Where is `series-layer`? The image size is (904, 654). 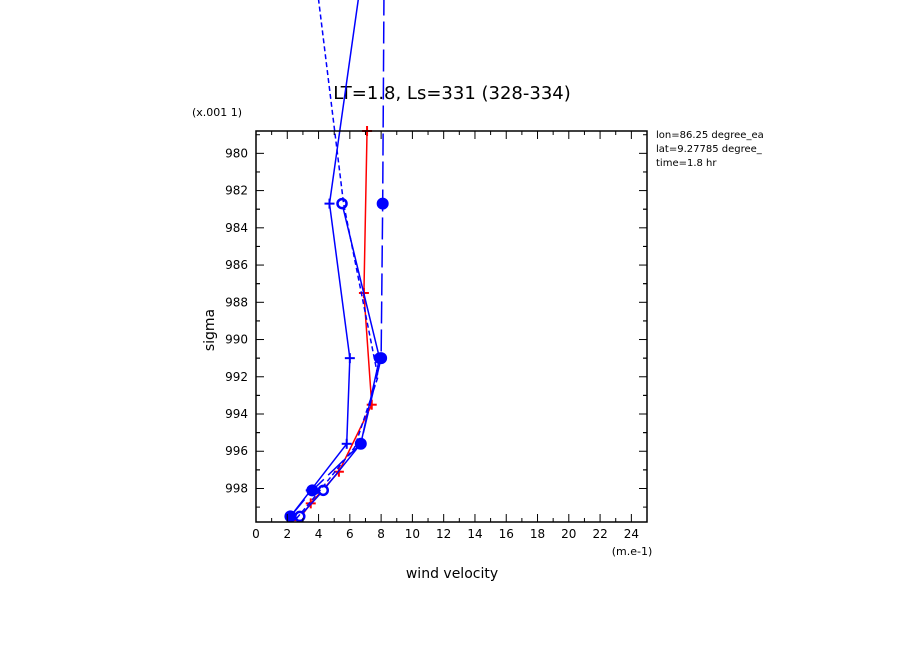
series-layer is located at coordinates (336, 261).